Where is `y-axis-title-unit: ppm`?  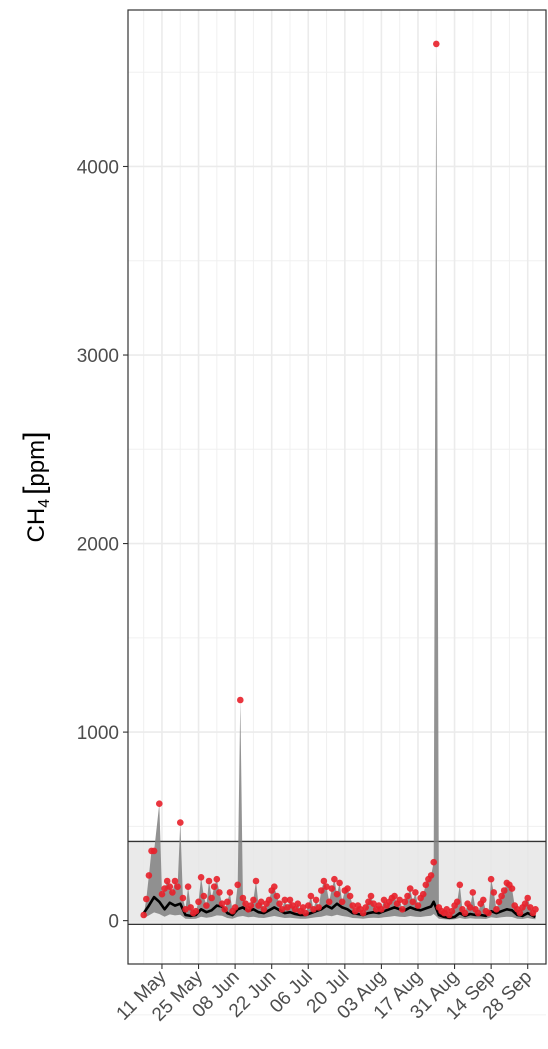
y-axis-title-unit: ppm is located at coordinates (36, 463).